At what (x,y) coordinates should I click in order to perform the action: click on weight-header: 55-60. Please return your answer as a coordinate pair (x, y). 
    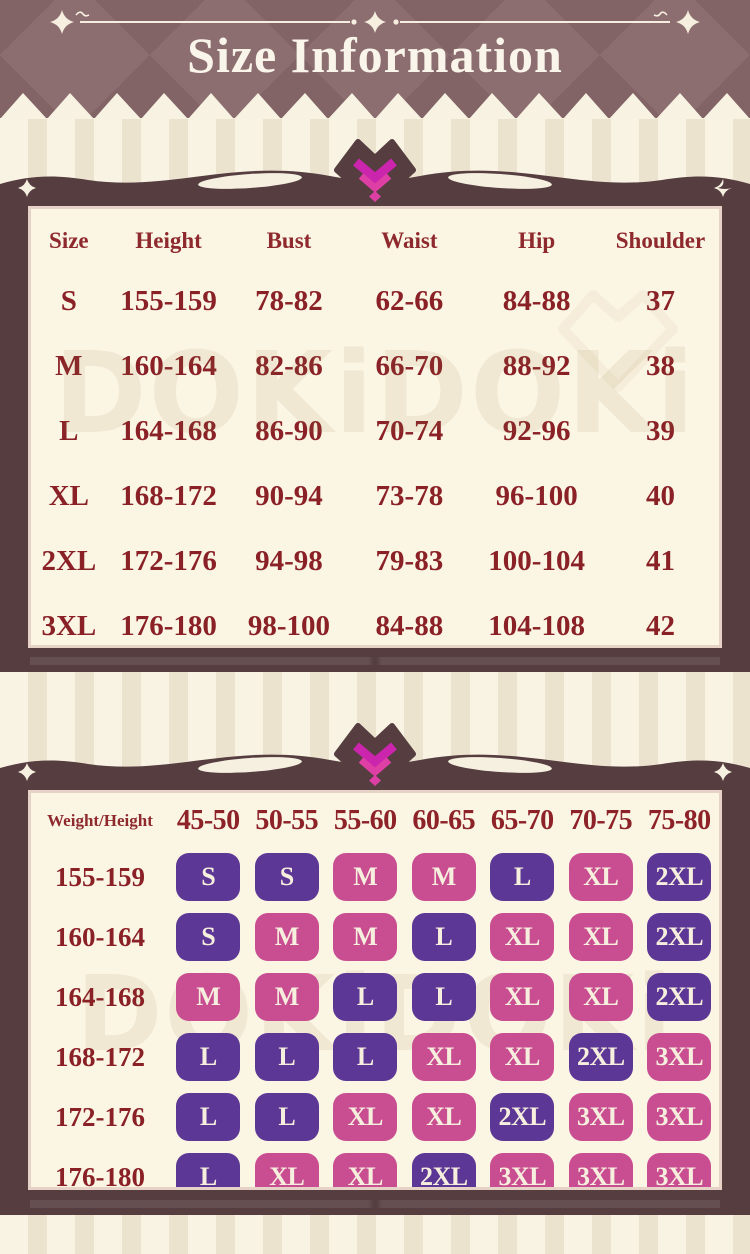
    Looking at the image, I should click on (365, 820).